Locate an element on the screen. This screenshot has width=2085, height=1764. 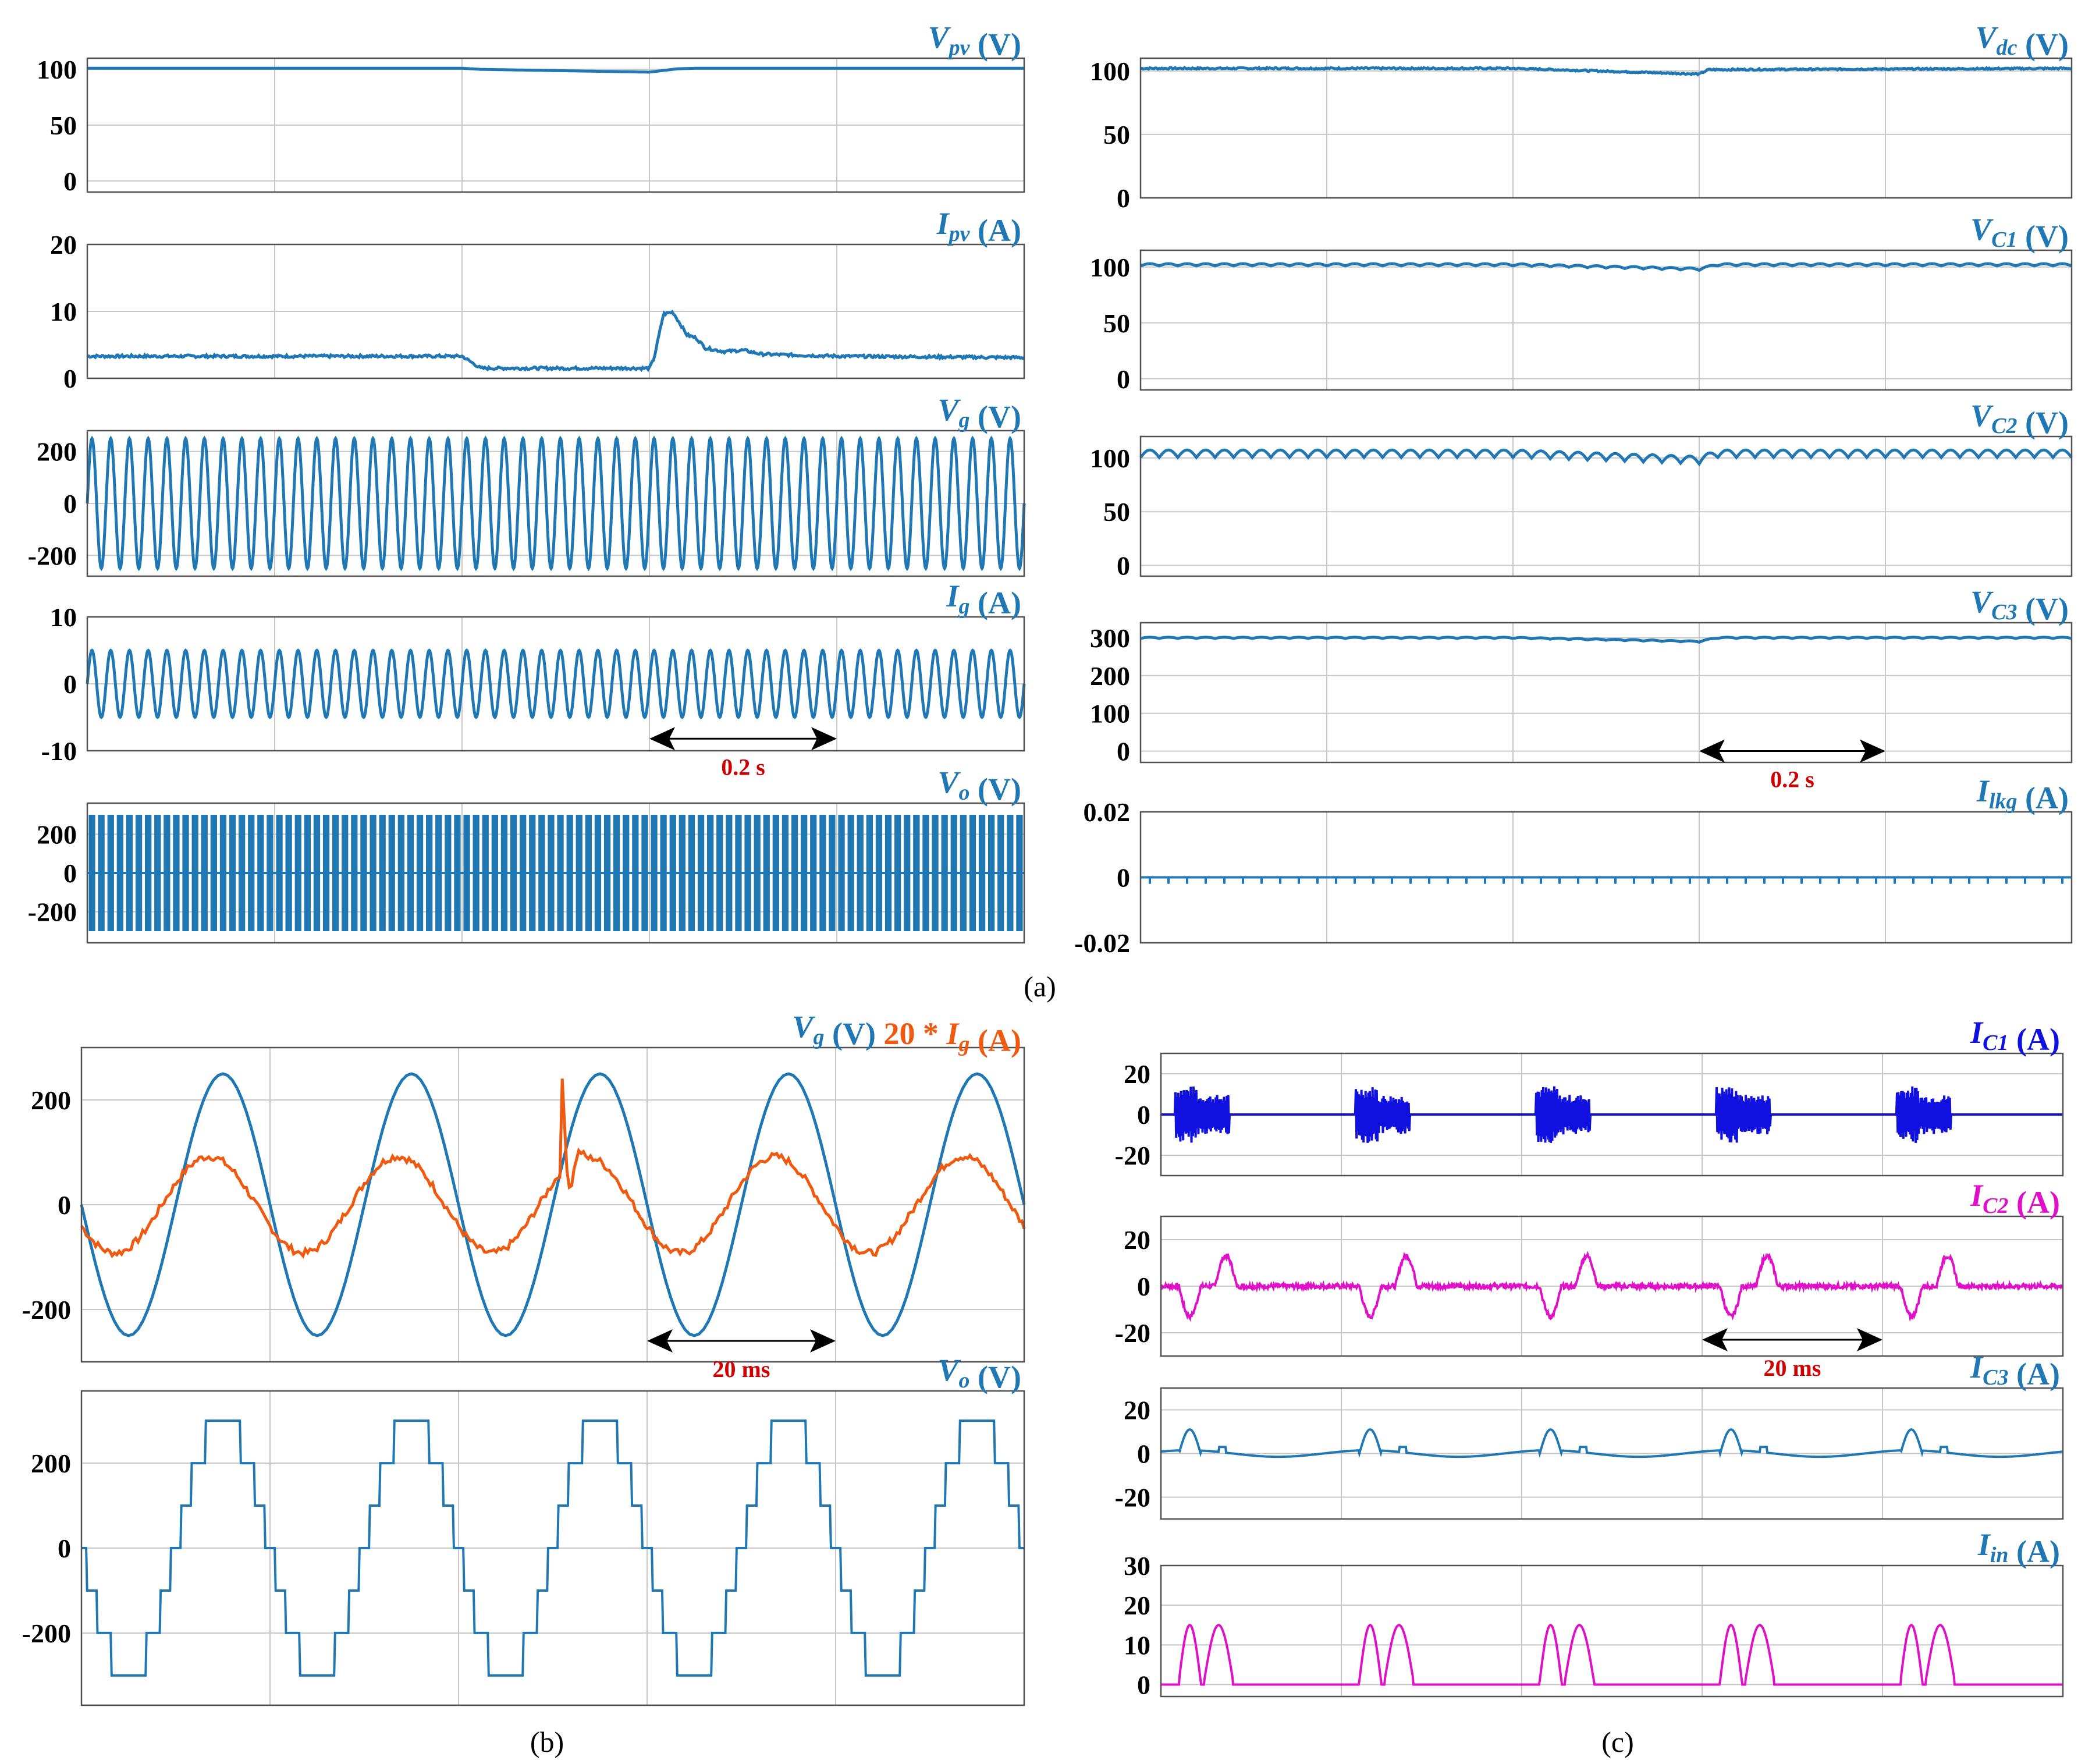
time-scale-label: 0.2 s is located at coordinates (743, 767).